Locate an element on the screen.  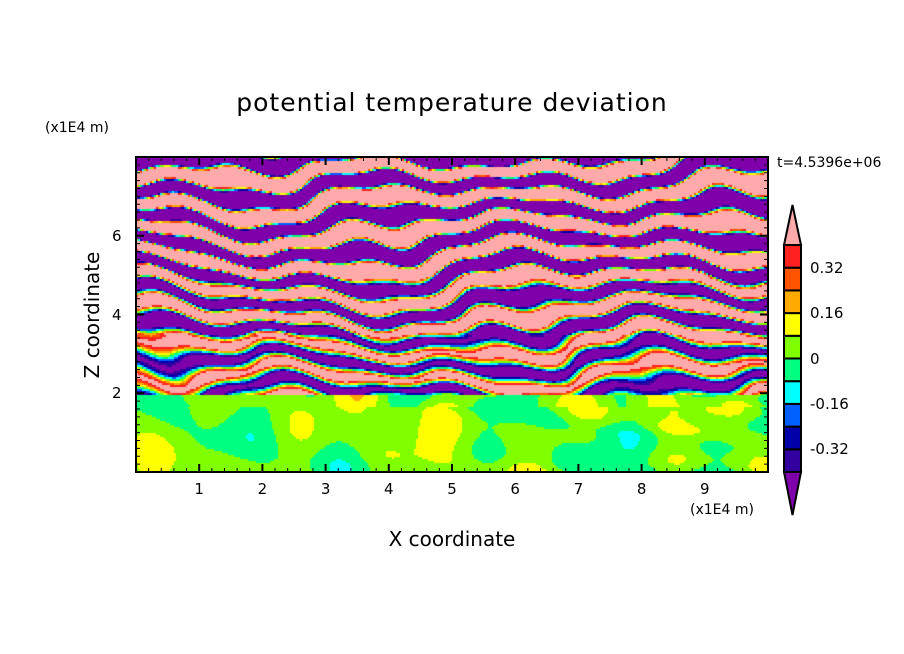
z-tick-label: 4 is located at coordinates (117, 314).